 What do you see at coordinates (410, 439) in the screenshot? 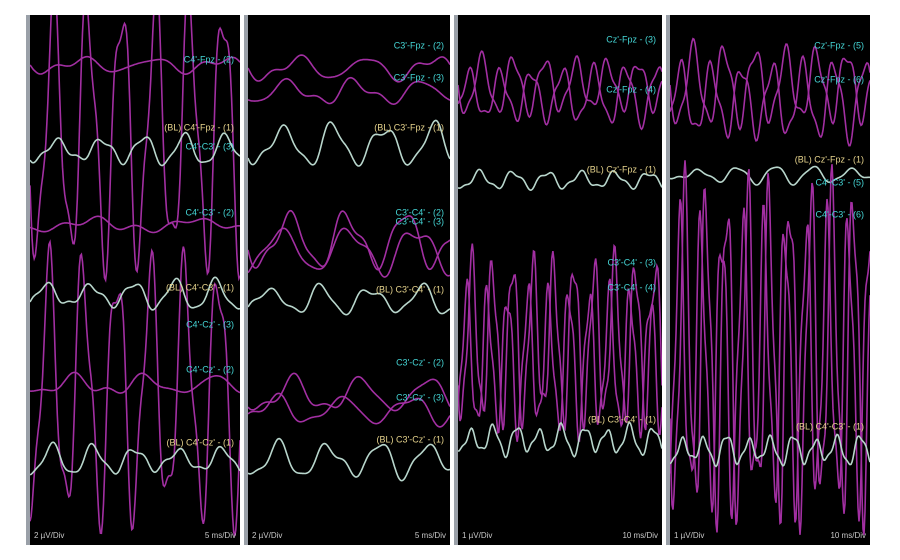
I see `channel-label: (BL) C3'-Cz' - (1)` at bounding box center [410, 439].